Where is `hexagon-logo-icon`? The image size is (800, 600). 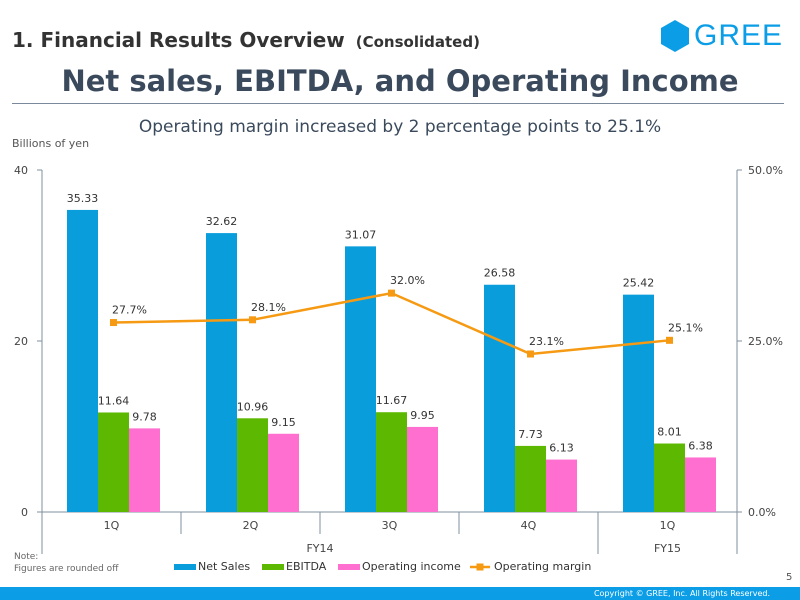 hexagon-logo-icon is located at coordinates (675, 36).